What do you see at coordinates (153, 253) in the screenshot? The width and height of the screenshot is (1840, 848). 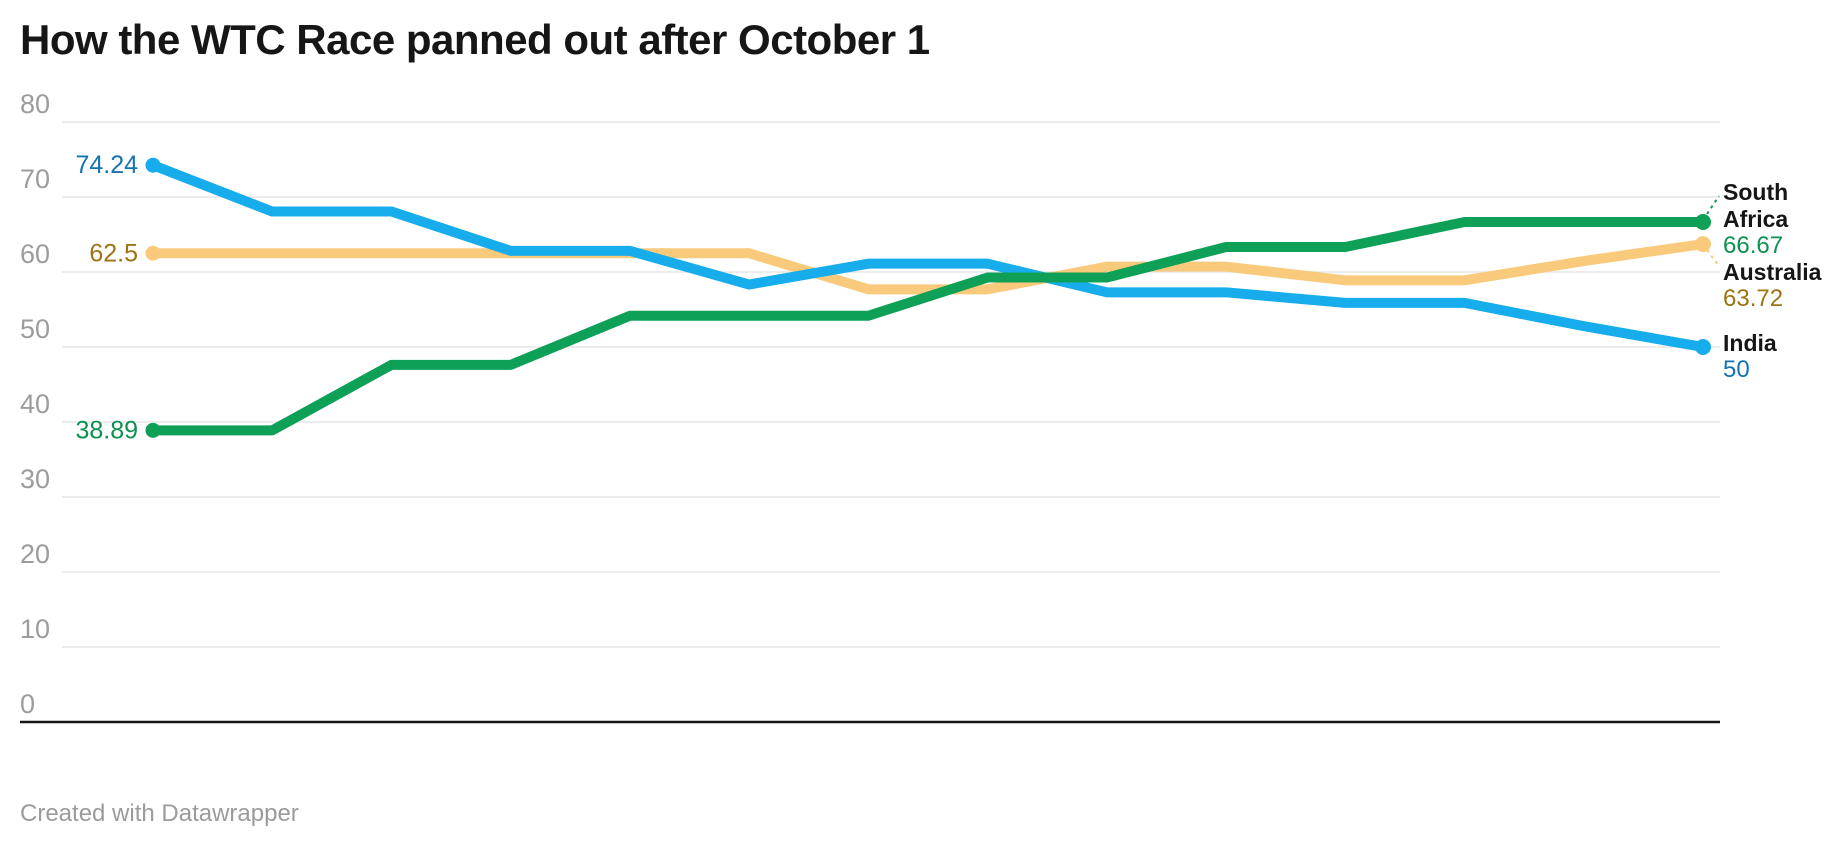 I see `start-dot-australia` at bounding box center [153, 253].